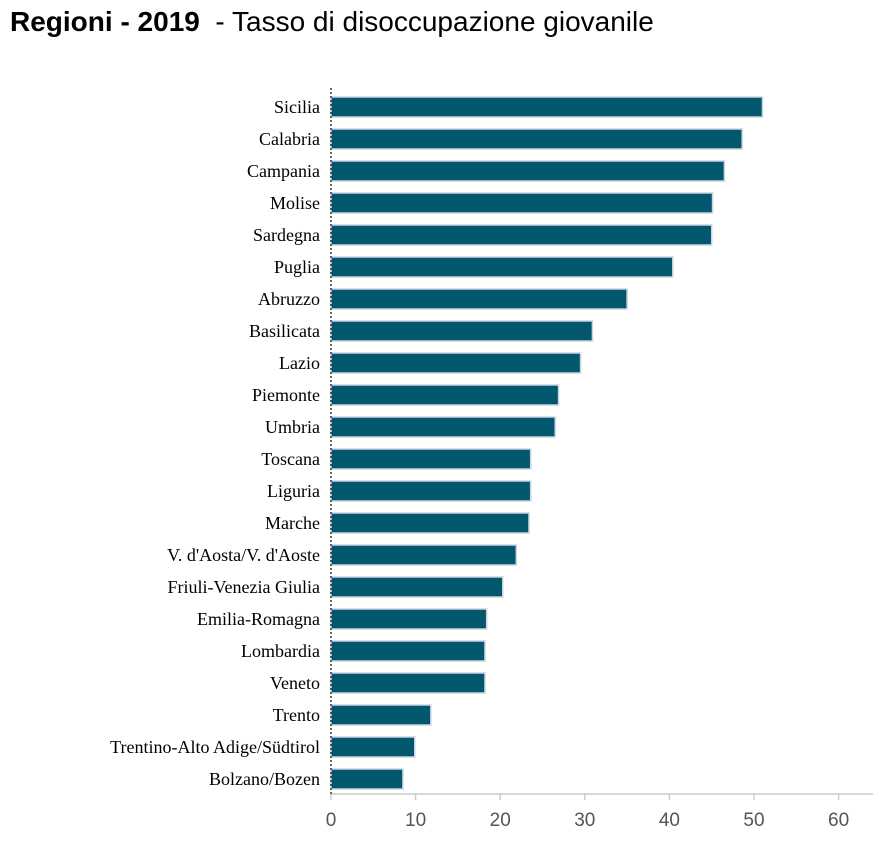 The width and height of the screenshot is (876, 848). What do you see at coordinates (584, 820) in the screenshot?
I see `x-tick-label: 30` at bounding box center [584, 820].